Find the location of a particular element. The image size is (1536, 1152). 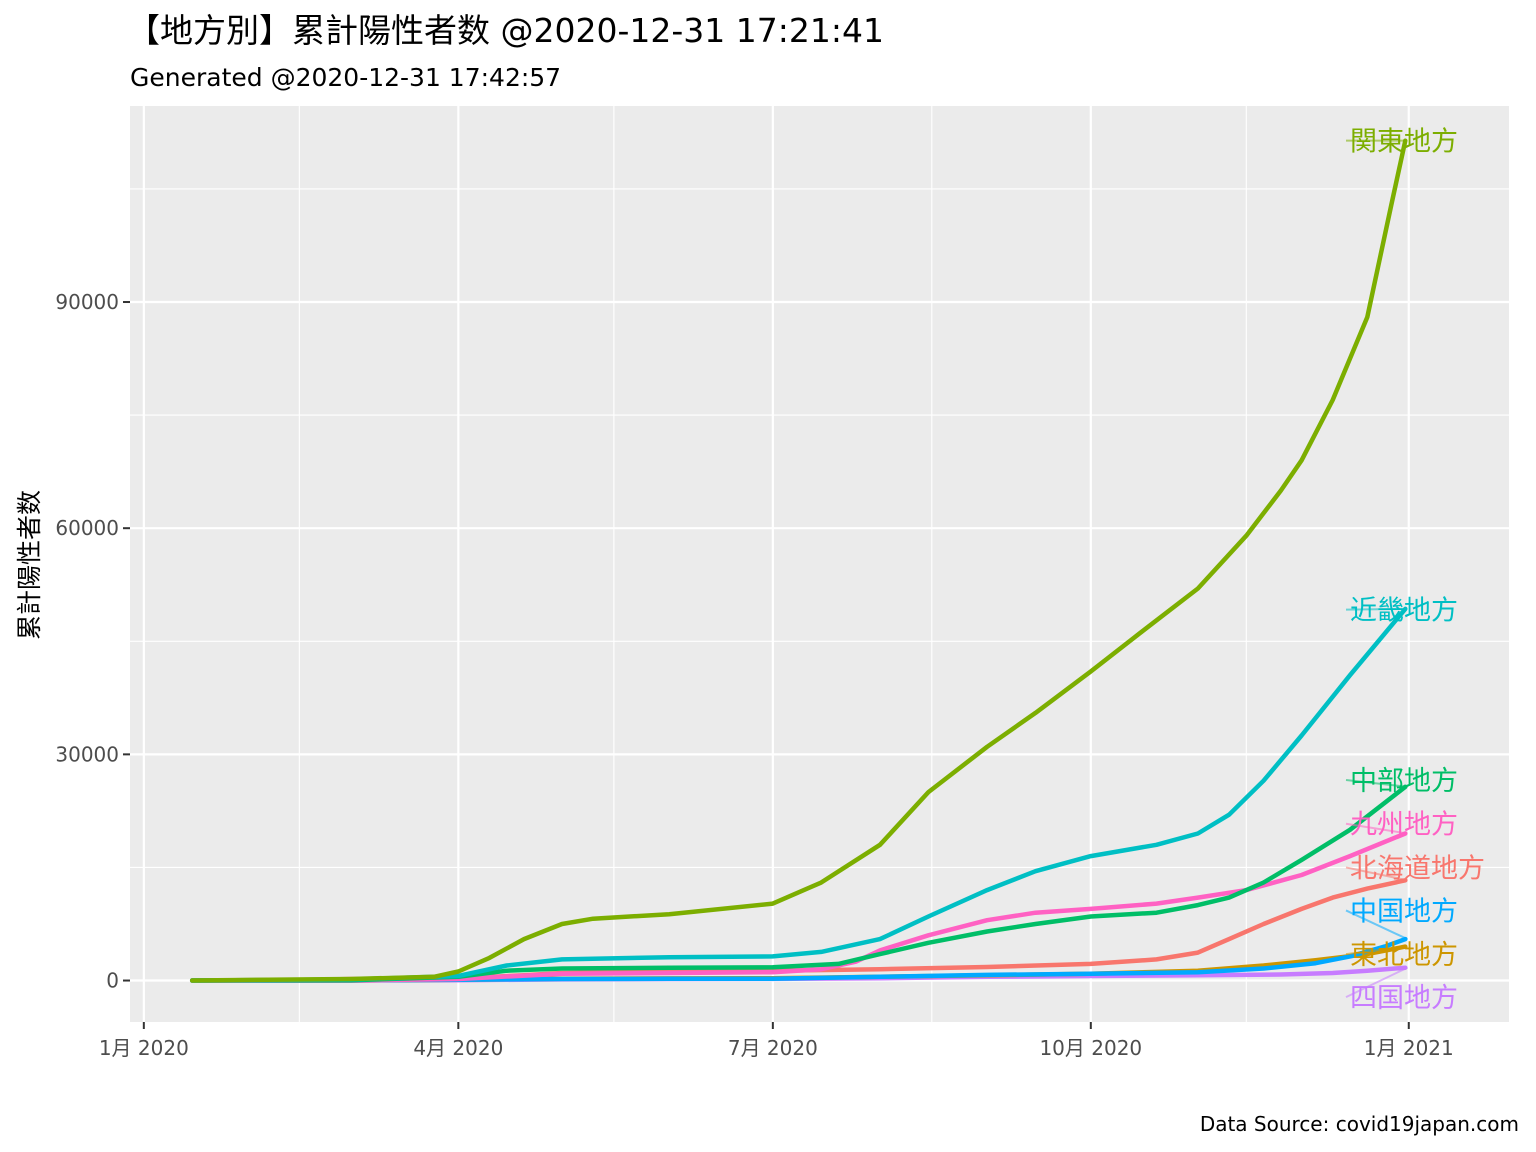

series-label: 中部地方 is located at coordinates (1404, 781).